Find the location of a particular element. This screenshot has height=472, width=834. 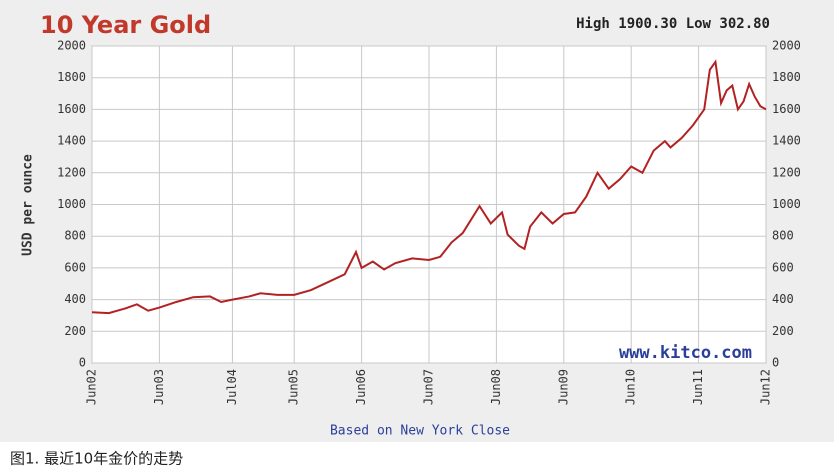

x-axis-label: Based on New York Close is located at coordinates (420, 431).